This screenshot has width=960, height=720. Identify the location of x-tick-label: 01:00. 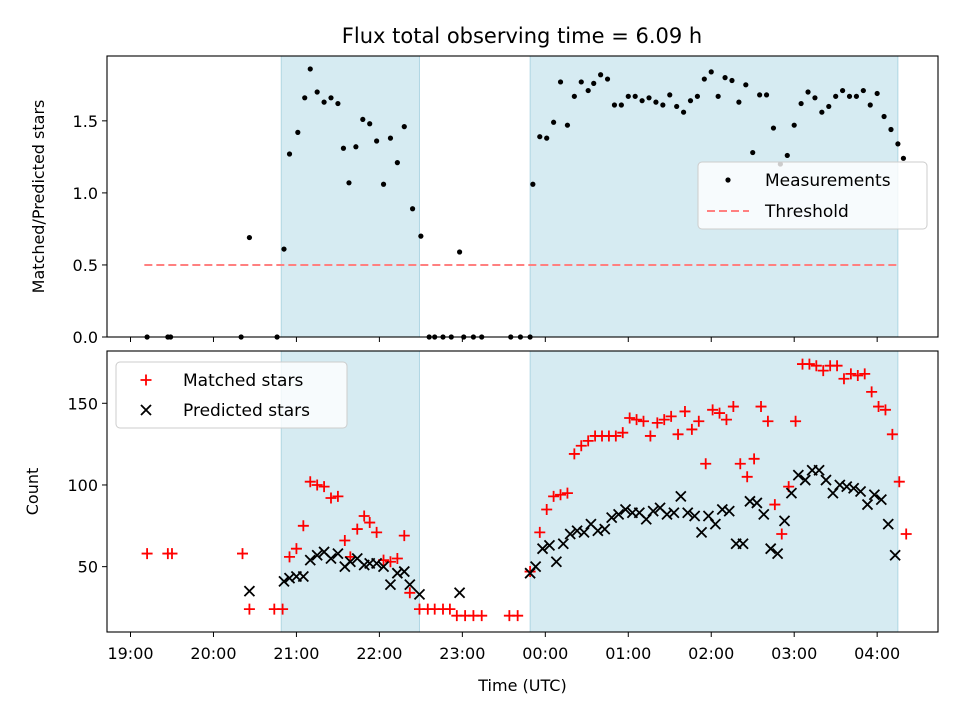
(628, 653).